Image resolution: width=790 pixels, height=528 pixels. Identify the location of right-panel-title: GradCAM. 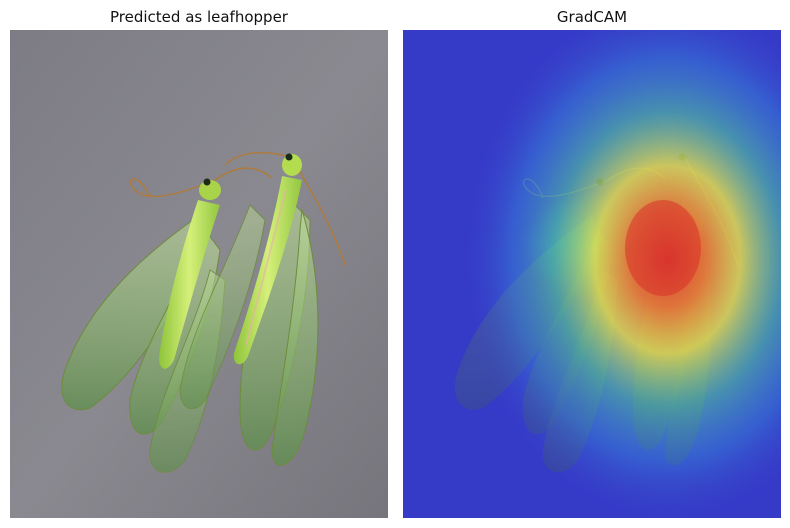
(592, 17).